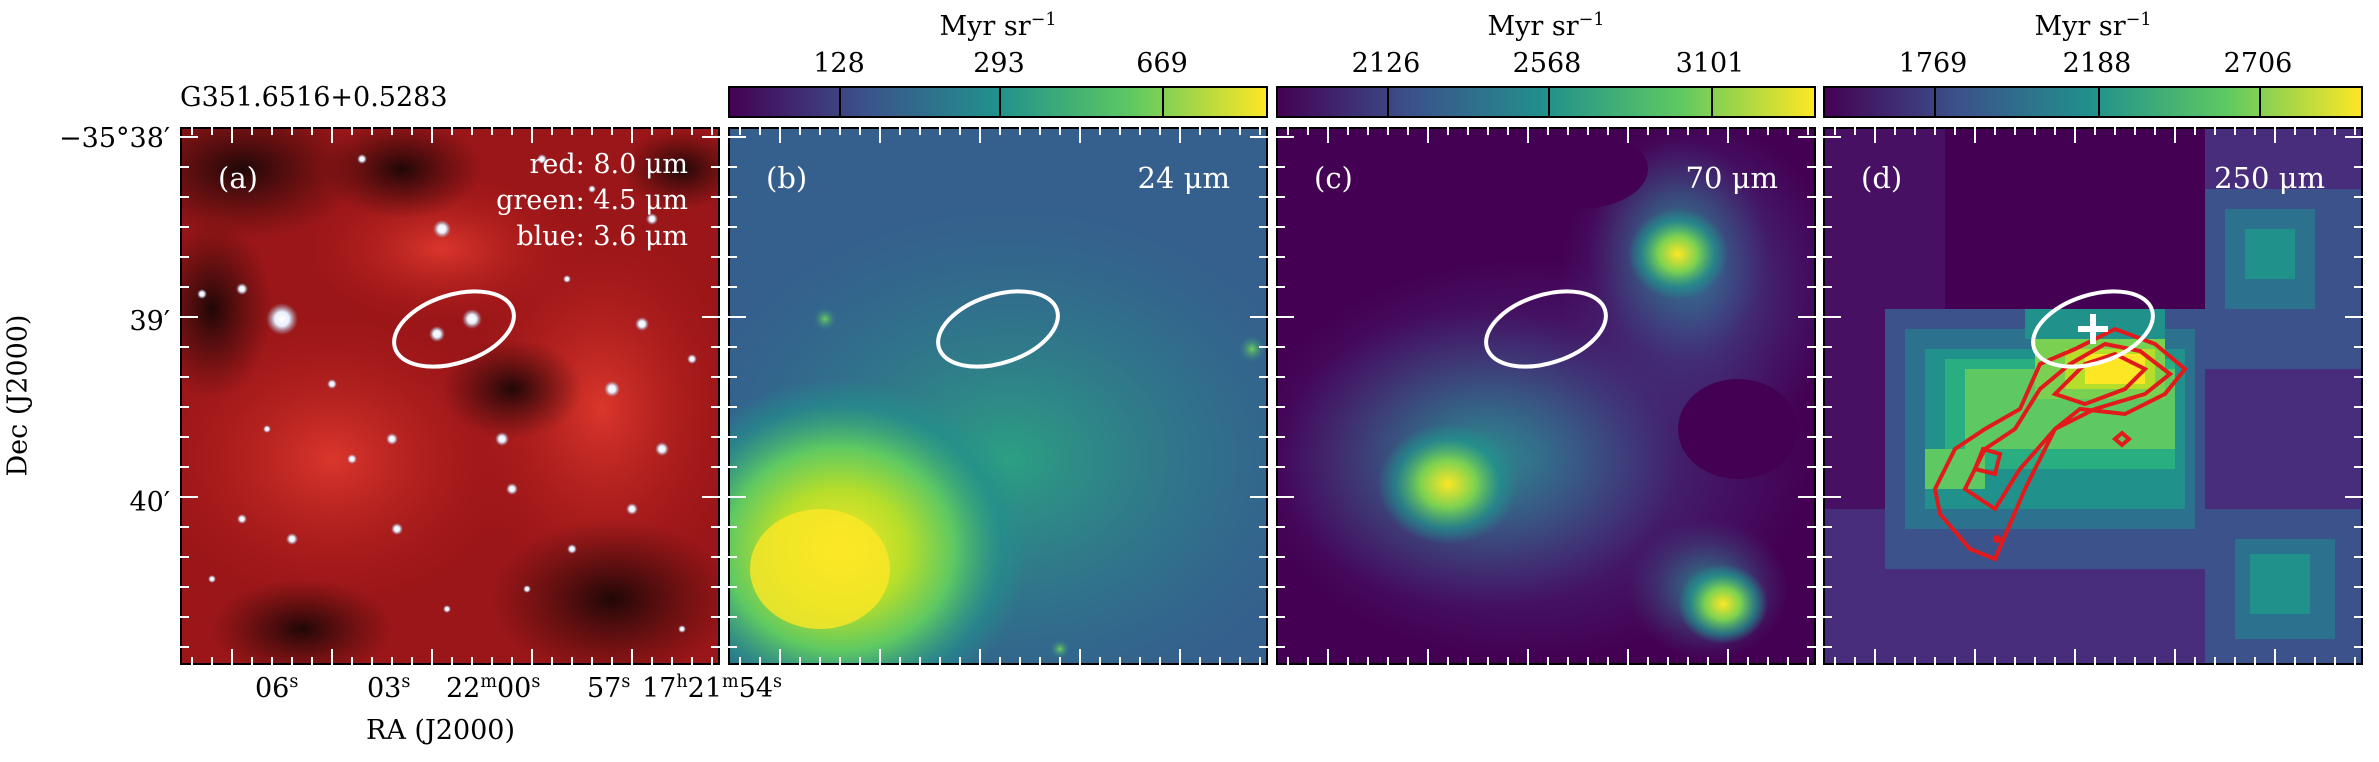 The image size is (2379, 762). What do you see at coordinates (602, 236) in the screenshot?
I see `legend-blue: blue: 3.6 μm` at bounding box center [602, 236].